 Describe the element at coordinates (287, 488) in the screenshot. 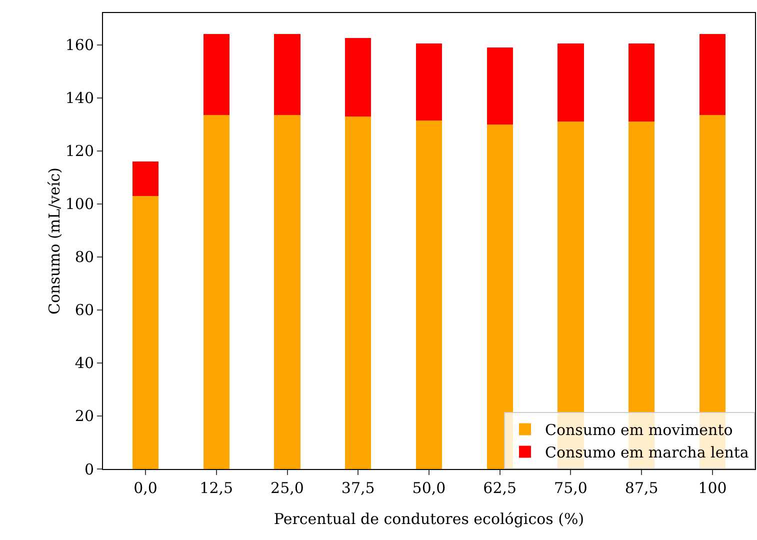

I see `x-tick-label: 25,0` at that location.